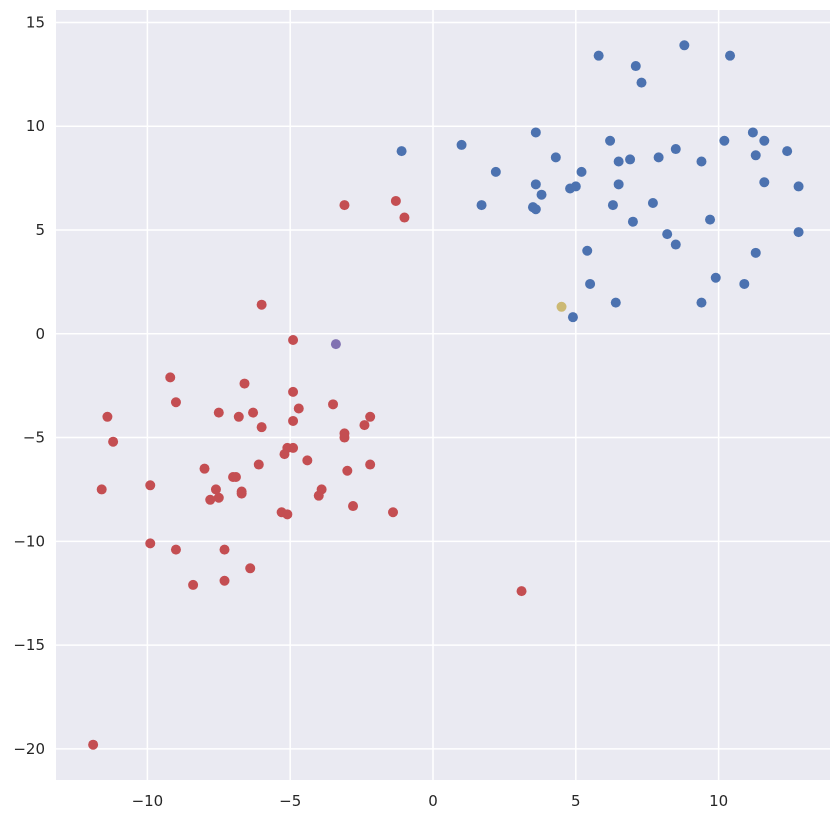 Image resolution: width=840 pixels, height=818 pixels. What do you see at coordinates (29, 541) in the screenshot?
I see `y-tick-label: −10` at bounding box center [29, 541].